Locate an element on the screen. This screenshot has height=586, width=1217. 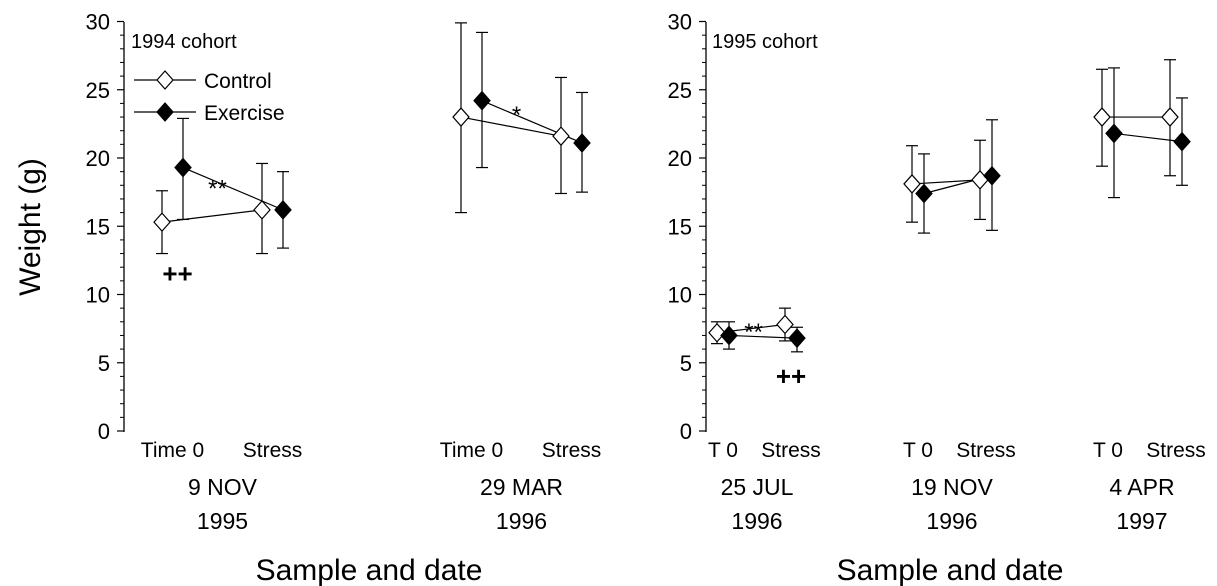
x-date-label: 25 JUL is located at coordinates (757, 487).